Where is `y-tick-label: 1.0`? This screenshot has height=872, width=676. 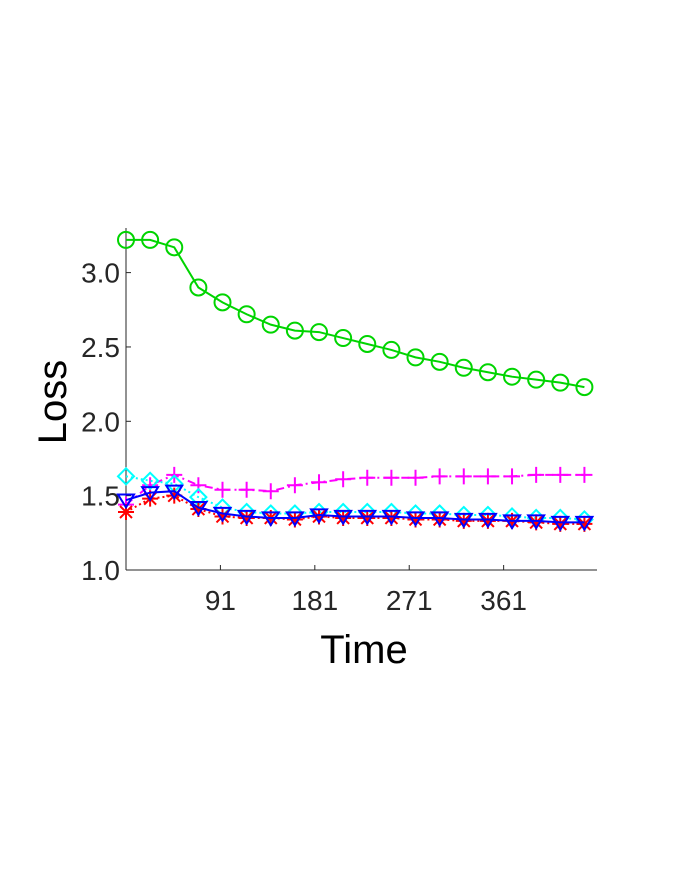
y-tick-label: 1.0 is located at coordinates (100, 570).